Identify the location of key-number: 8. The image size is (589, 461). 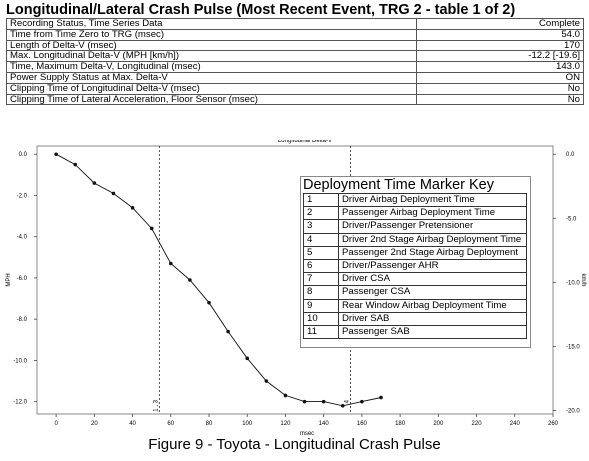
(321, 292).